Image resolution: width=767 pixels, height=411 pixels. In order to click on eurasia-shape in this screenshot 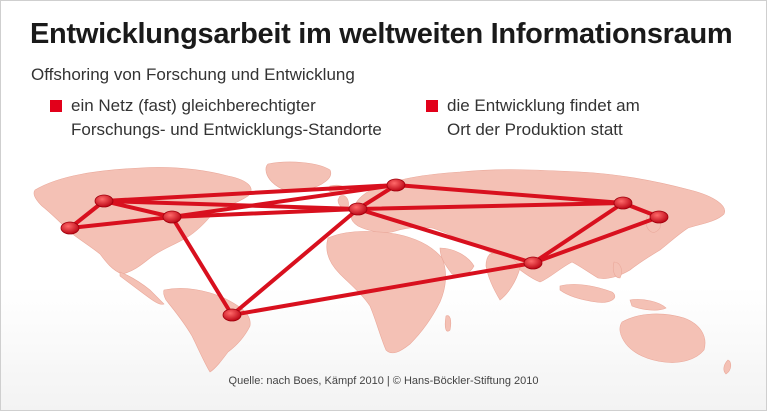, I will do `click(537, 226)`.